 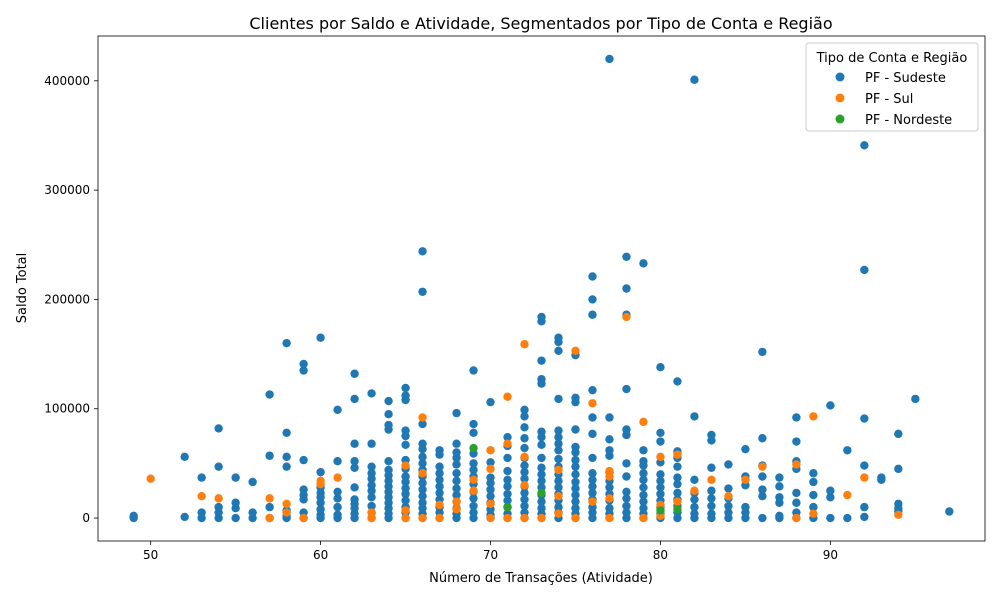 I want to click on legend-title: Tipo de Conta e Região, so click(x=892, y=58).